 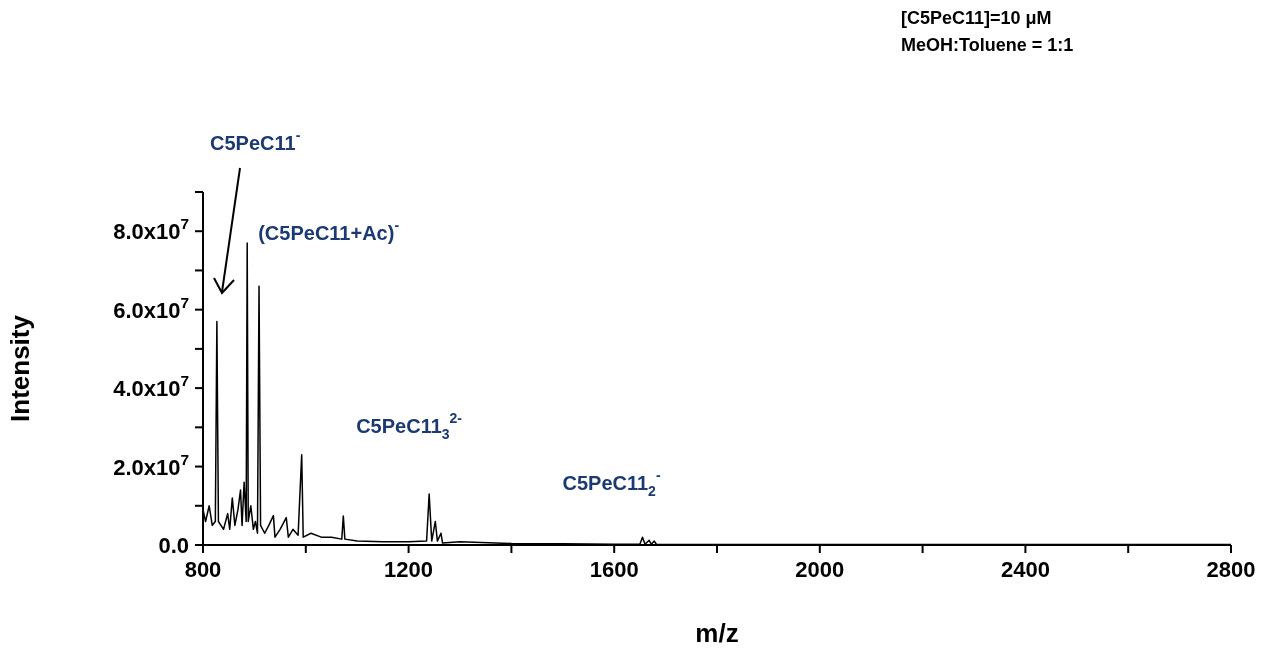 What do you see at coordinates (151, 229) in the screenshot?
I see `y-tick-label: 8.0x10$^{7}$` at bounding box center [151, 229].